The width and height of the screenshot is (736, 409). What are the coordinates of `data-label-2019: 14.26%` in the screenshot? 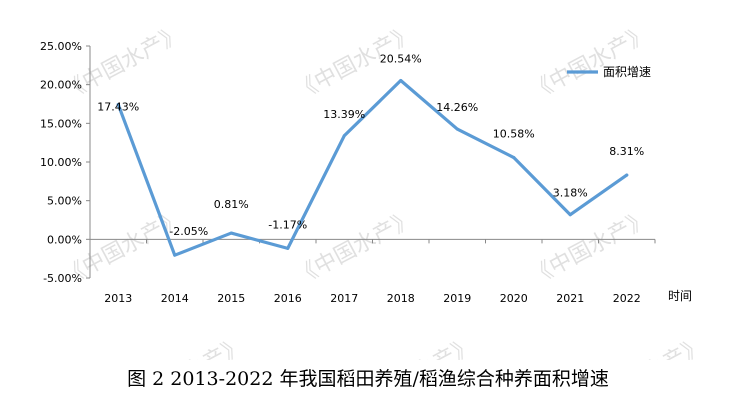 It's located at (457, 107).